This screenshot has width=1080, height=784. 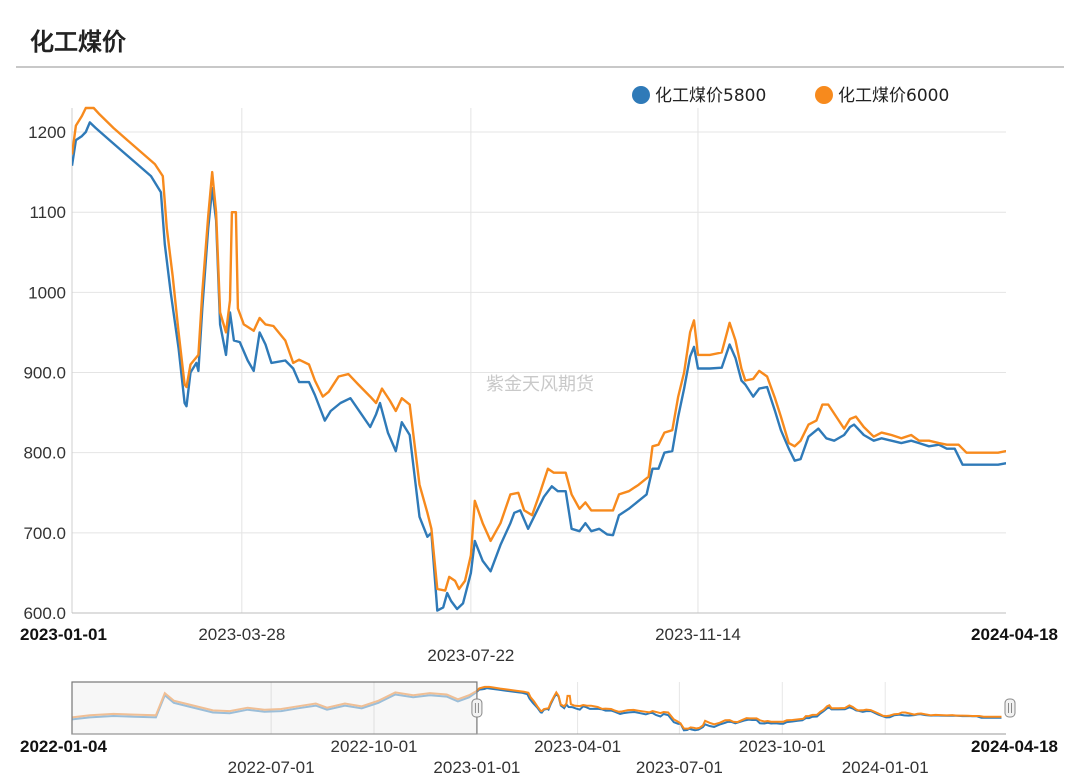 I want to click on navigator-tick-label: 2023-04-01, so click(x=577, y=746).